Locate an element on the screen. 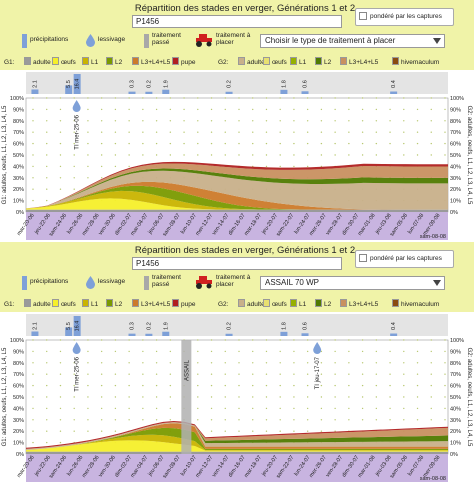  past-treat-label: traitement passé is located at coordinates (166, 39).